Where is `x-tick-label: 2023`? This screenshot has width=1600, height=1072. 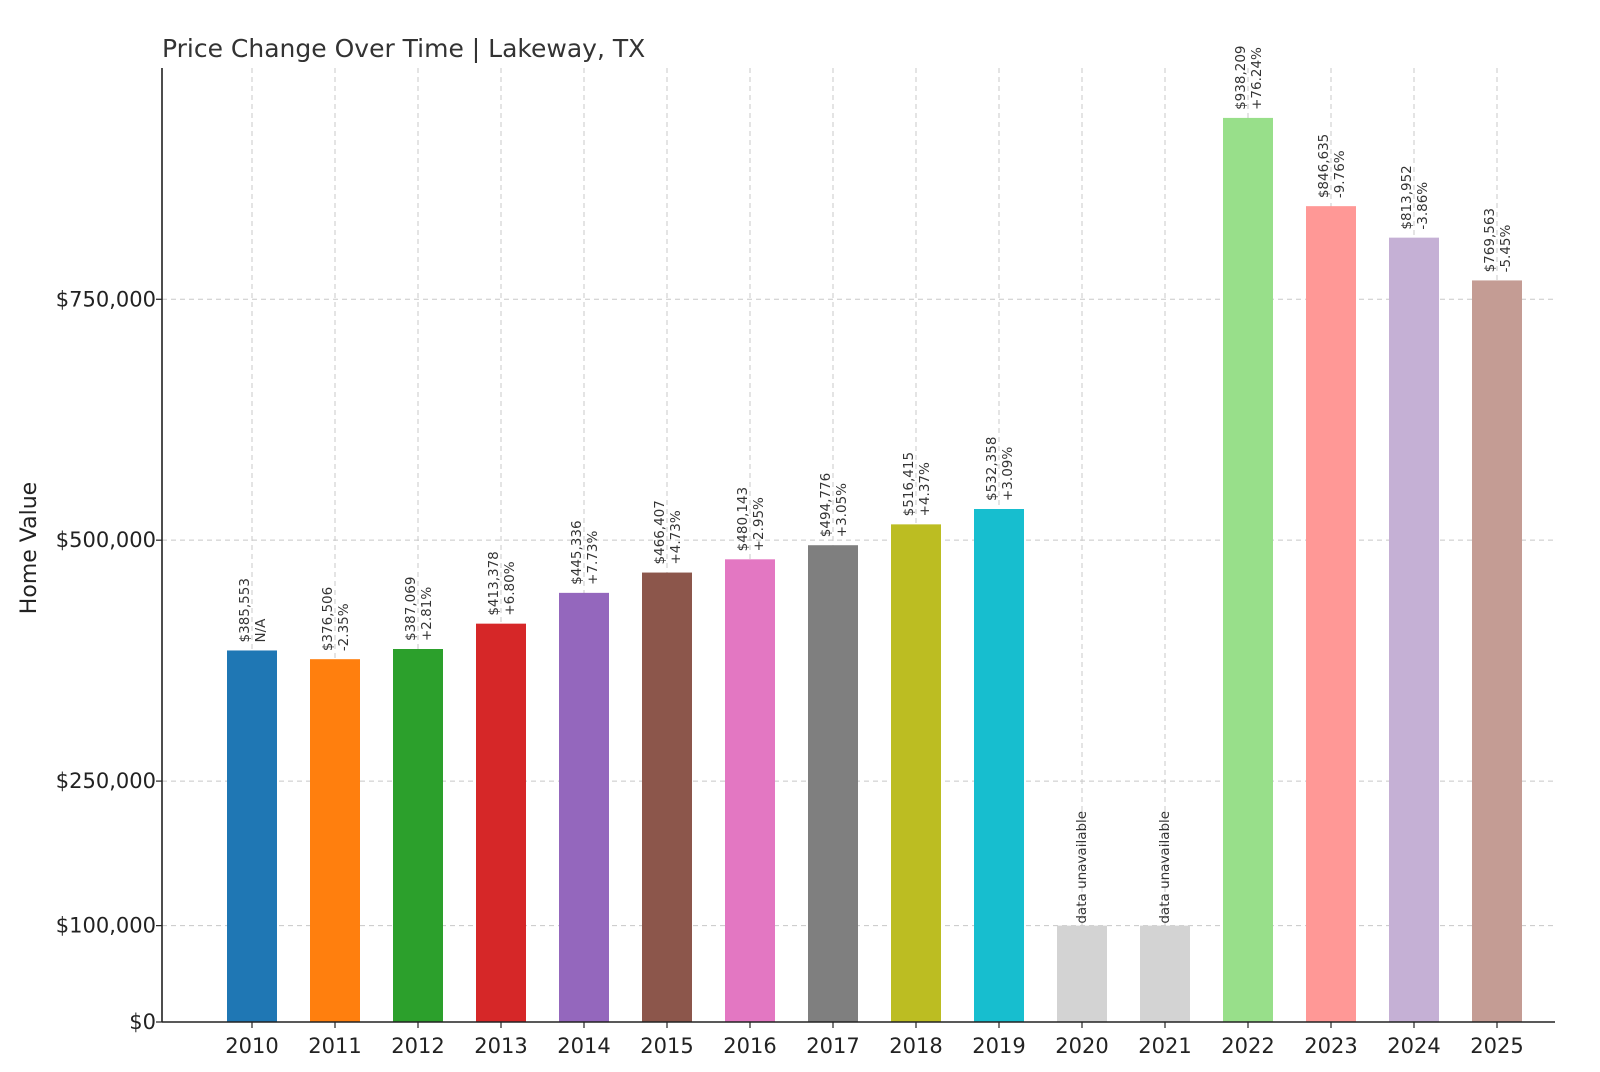 x-tick-label: 2023 is located at coordinates (1330, 1046).